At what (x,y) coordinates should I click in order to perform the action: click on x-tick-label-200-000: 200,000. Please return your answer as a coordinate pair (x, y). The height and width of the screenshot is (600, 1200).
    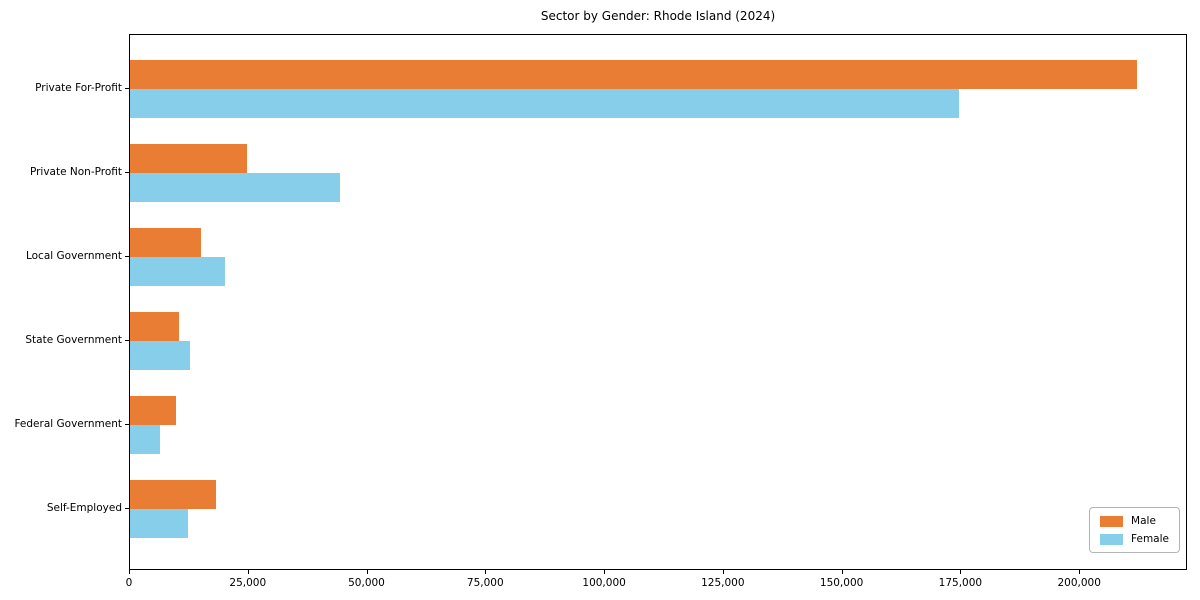
    Looking at the image, I should click on (1079, 583).